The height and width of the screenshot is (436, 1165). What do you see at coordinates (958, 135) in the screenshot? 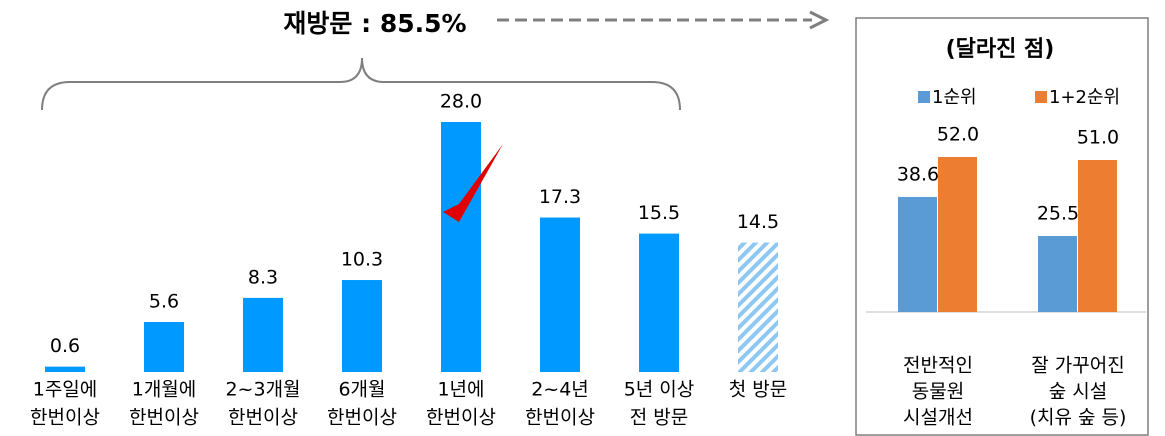
I see `value-label: 52.0` at bounding box center [958, 135].